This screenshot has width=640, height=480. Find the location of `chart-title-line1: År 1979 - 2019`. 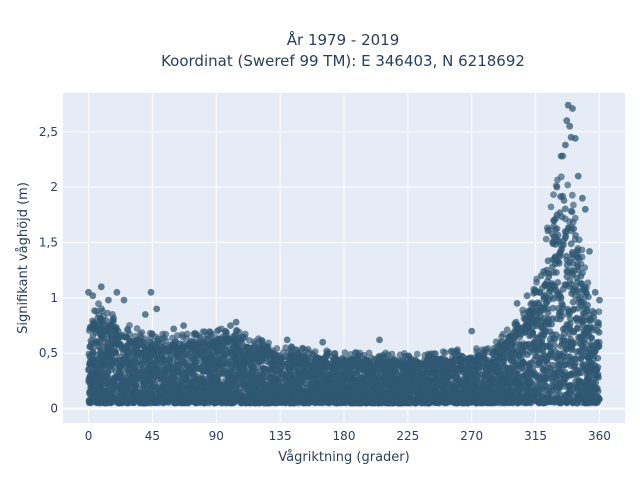

chart-title-line1: År 1979 - 2019 is located at coordinates (343, 39).